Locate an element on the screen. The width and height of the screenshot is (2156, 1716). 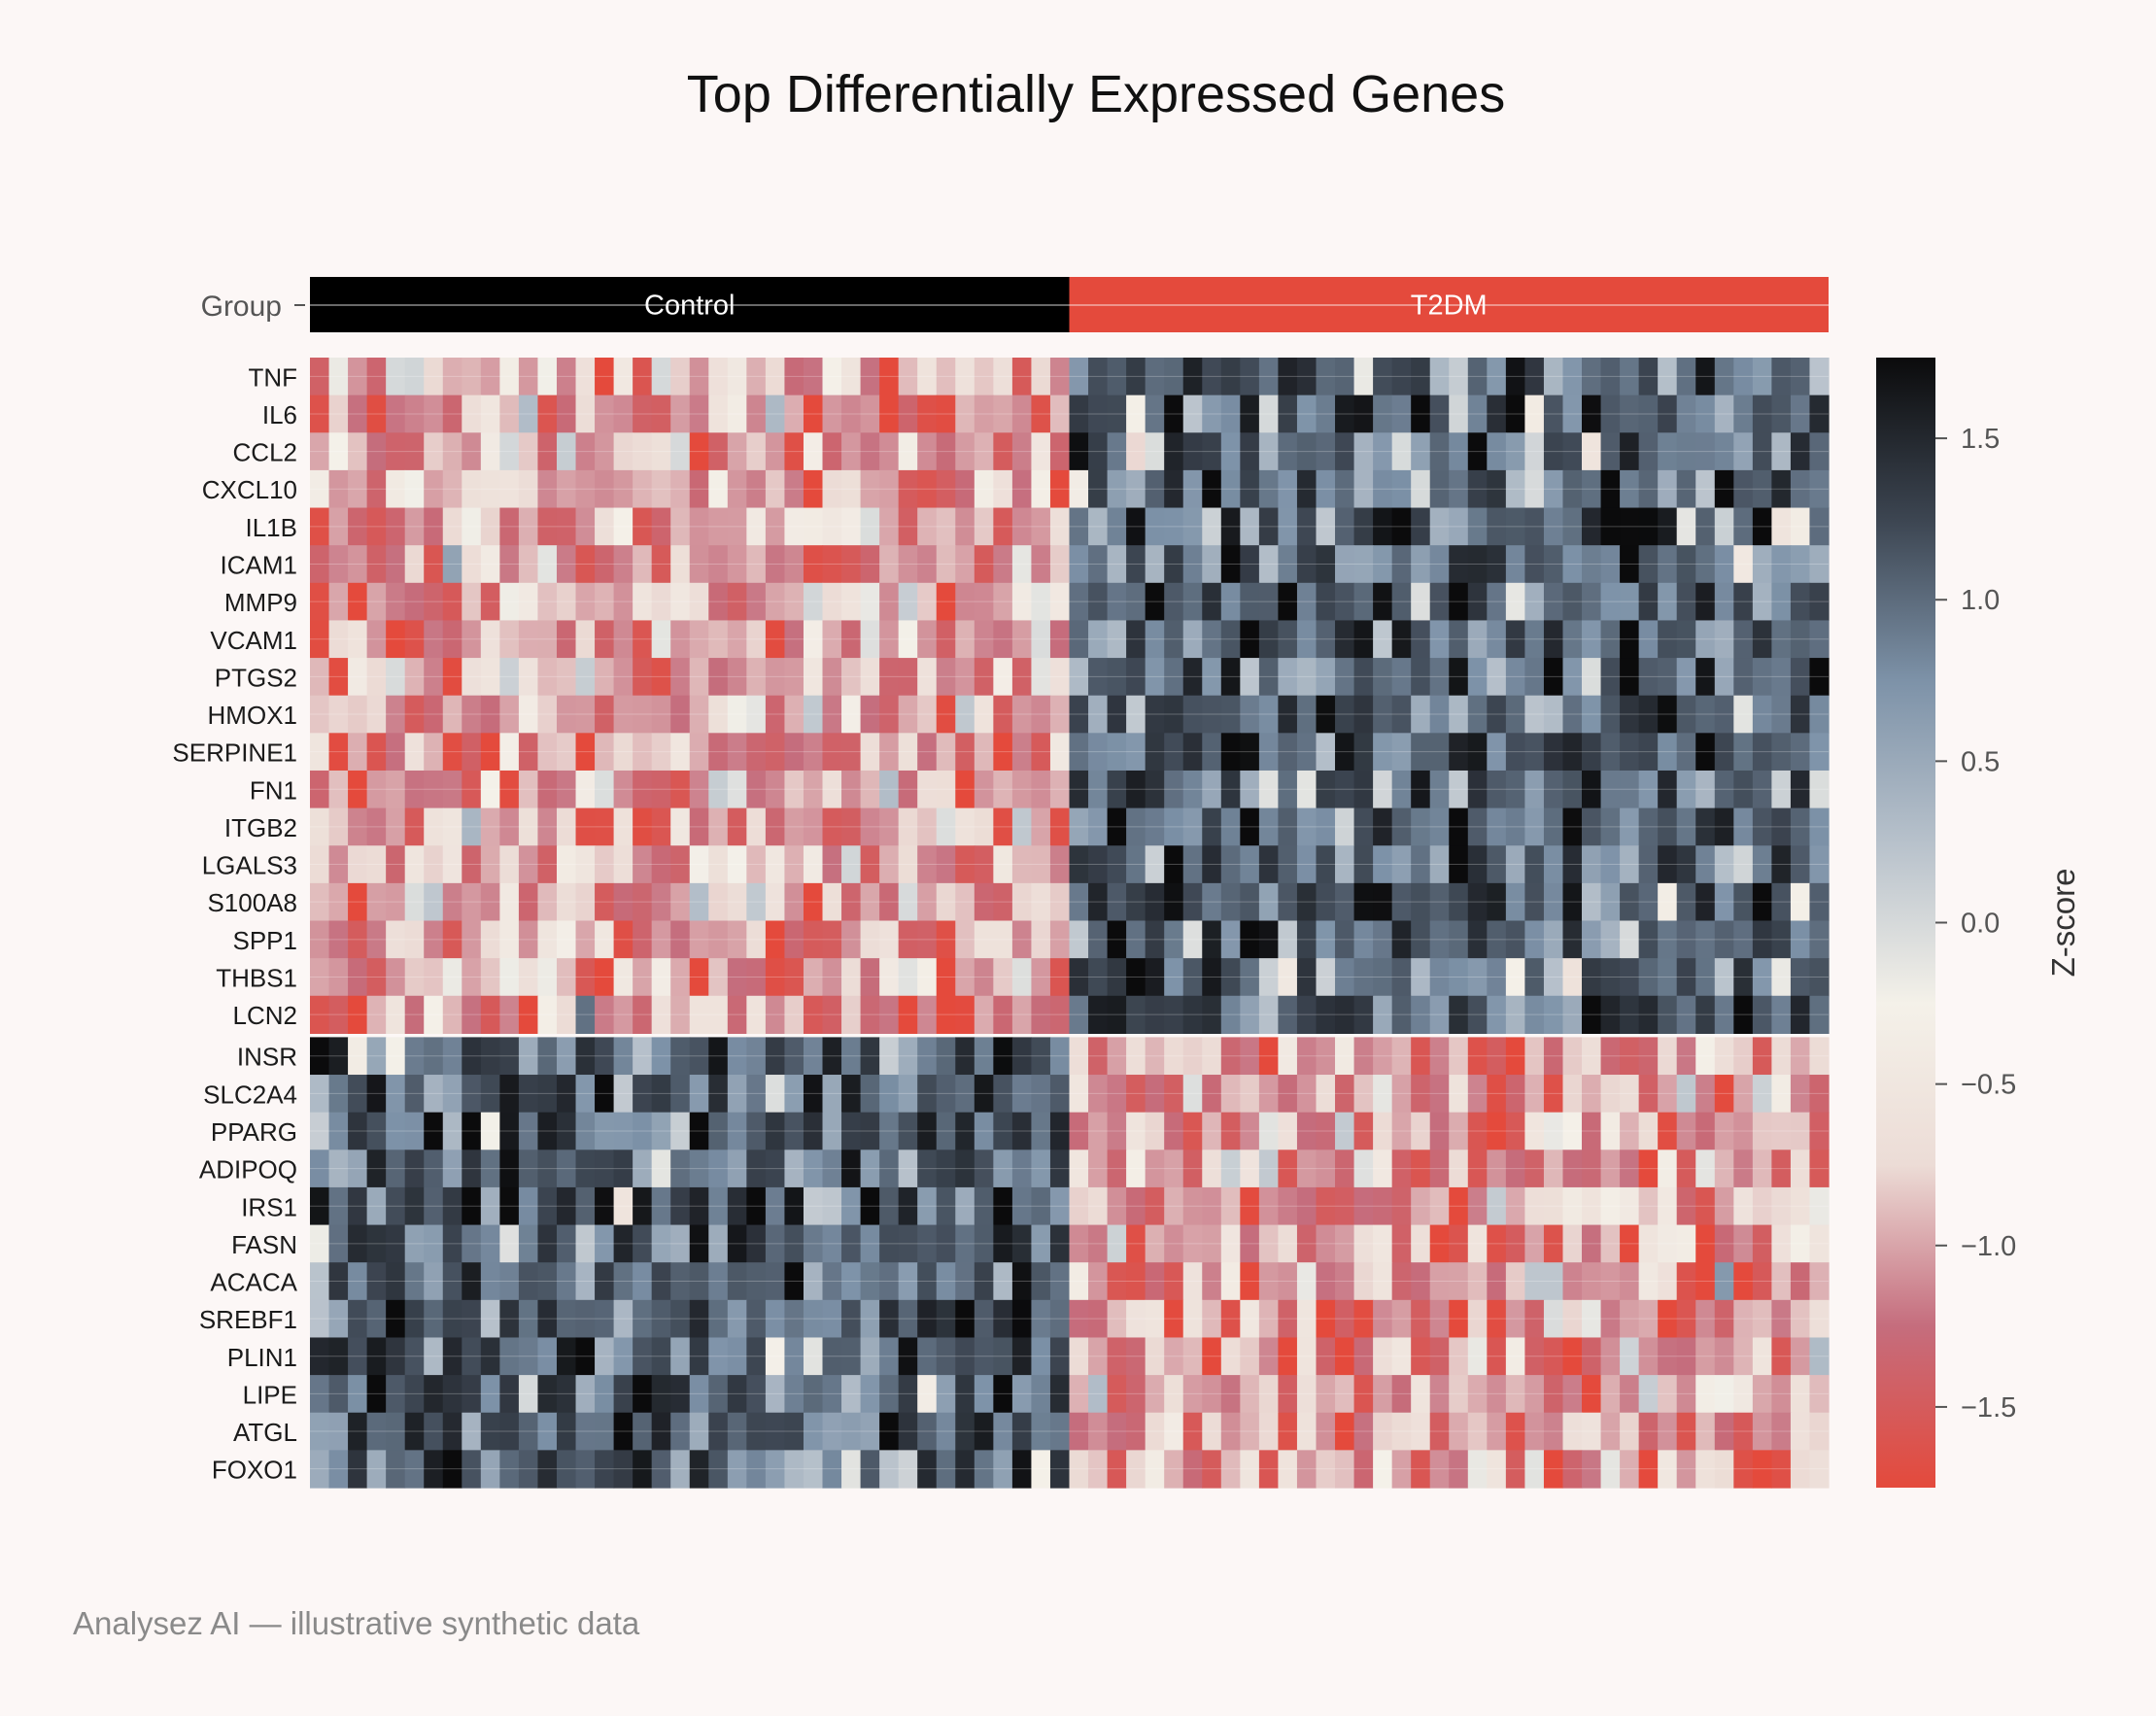
gene-label: LCN2 is located at coordinates (265, 1015).